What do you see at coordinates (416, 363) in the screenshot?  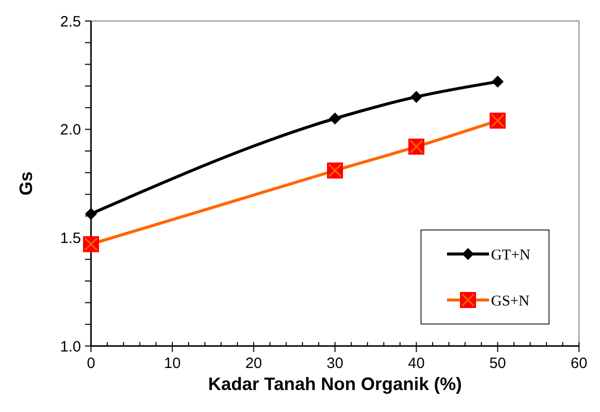 I see `x-tick-label: 40` at bounding box center [416, 363].